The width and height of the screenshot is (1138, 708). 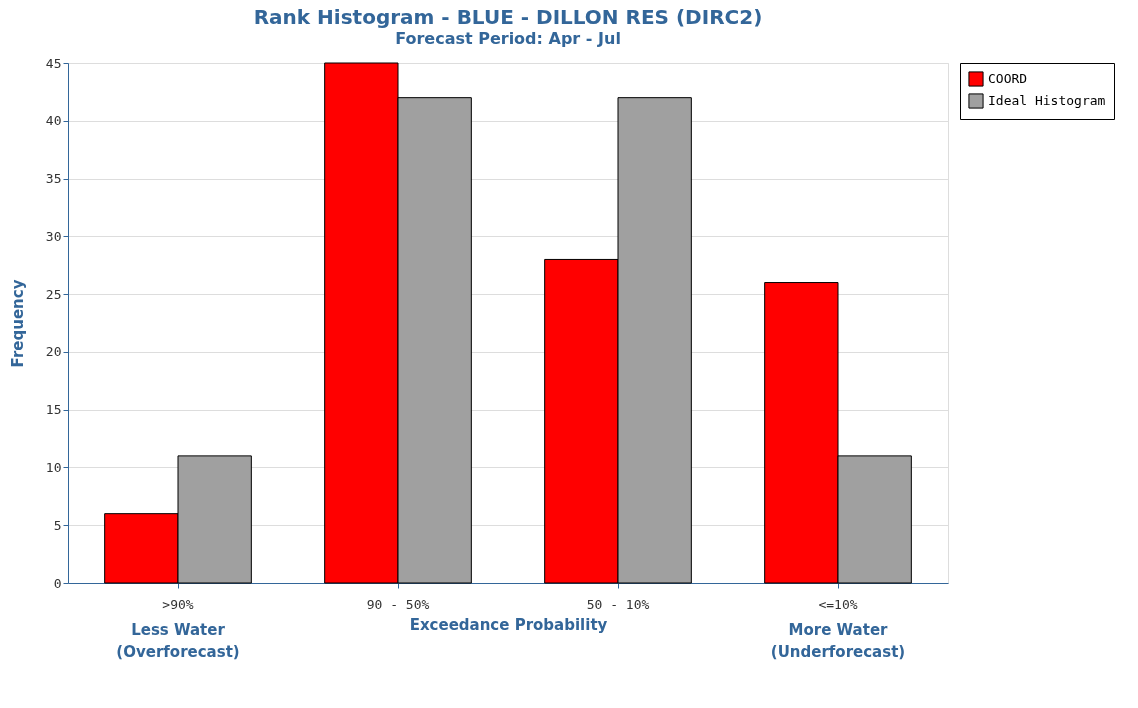 I want to click on y-tick-label: 20, so click(x=53, y=352).